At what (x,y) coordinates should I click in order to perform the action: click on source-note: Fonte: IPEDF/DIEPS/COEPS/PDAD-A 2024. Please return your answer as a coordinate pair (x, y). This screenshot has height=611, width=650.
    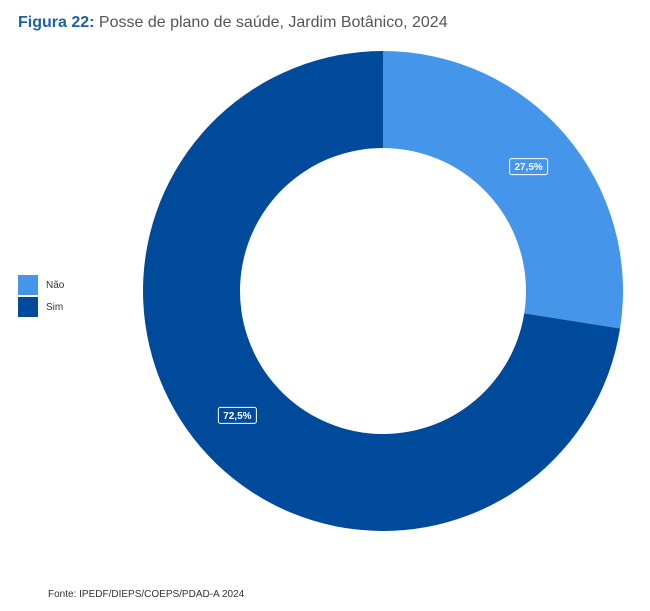
    Looking at the image, I should click on (146, 594).